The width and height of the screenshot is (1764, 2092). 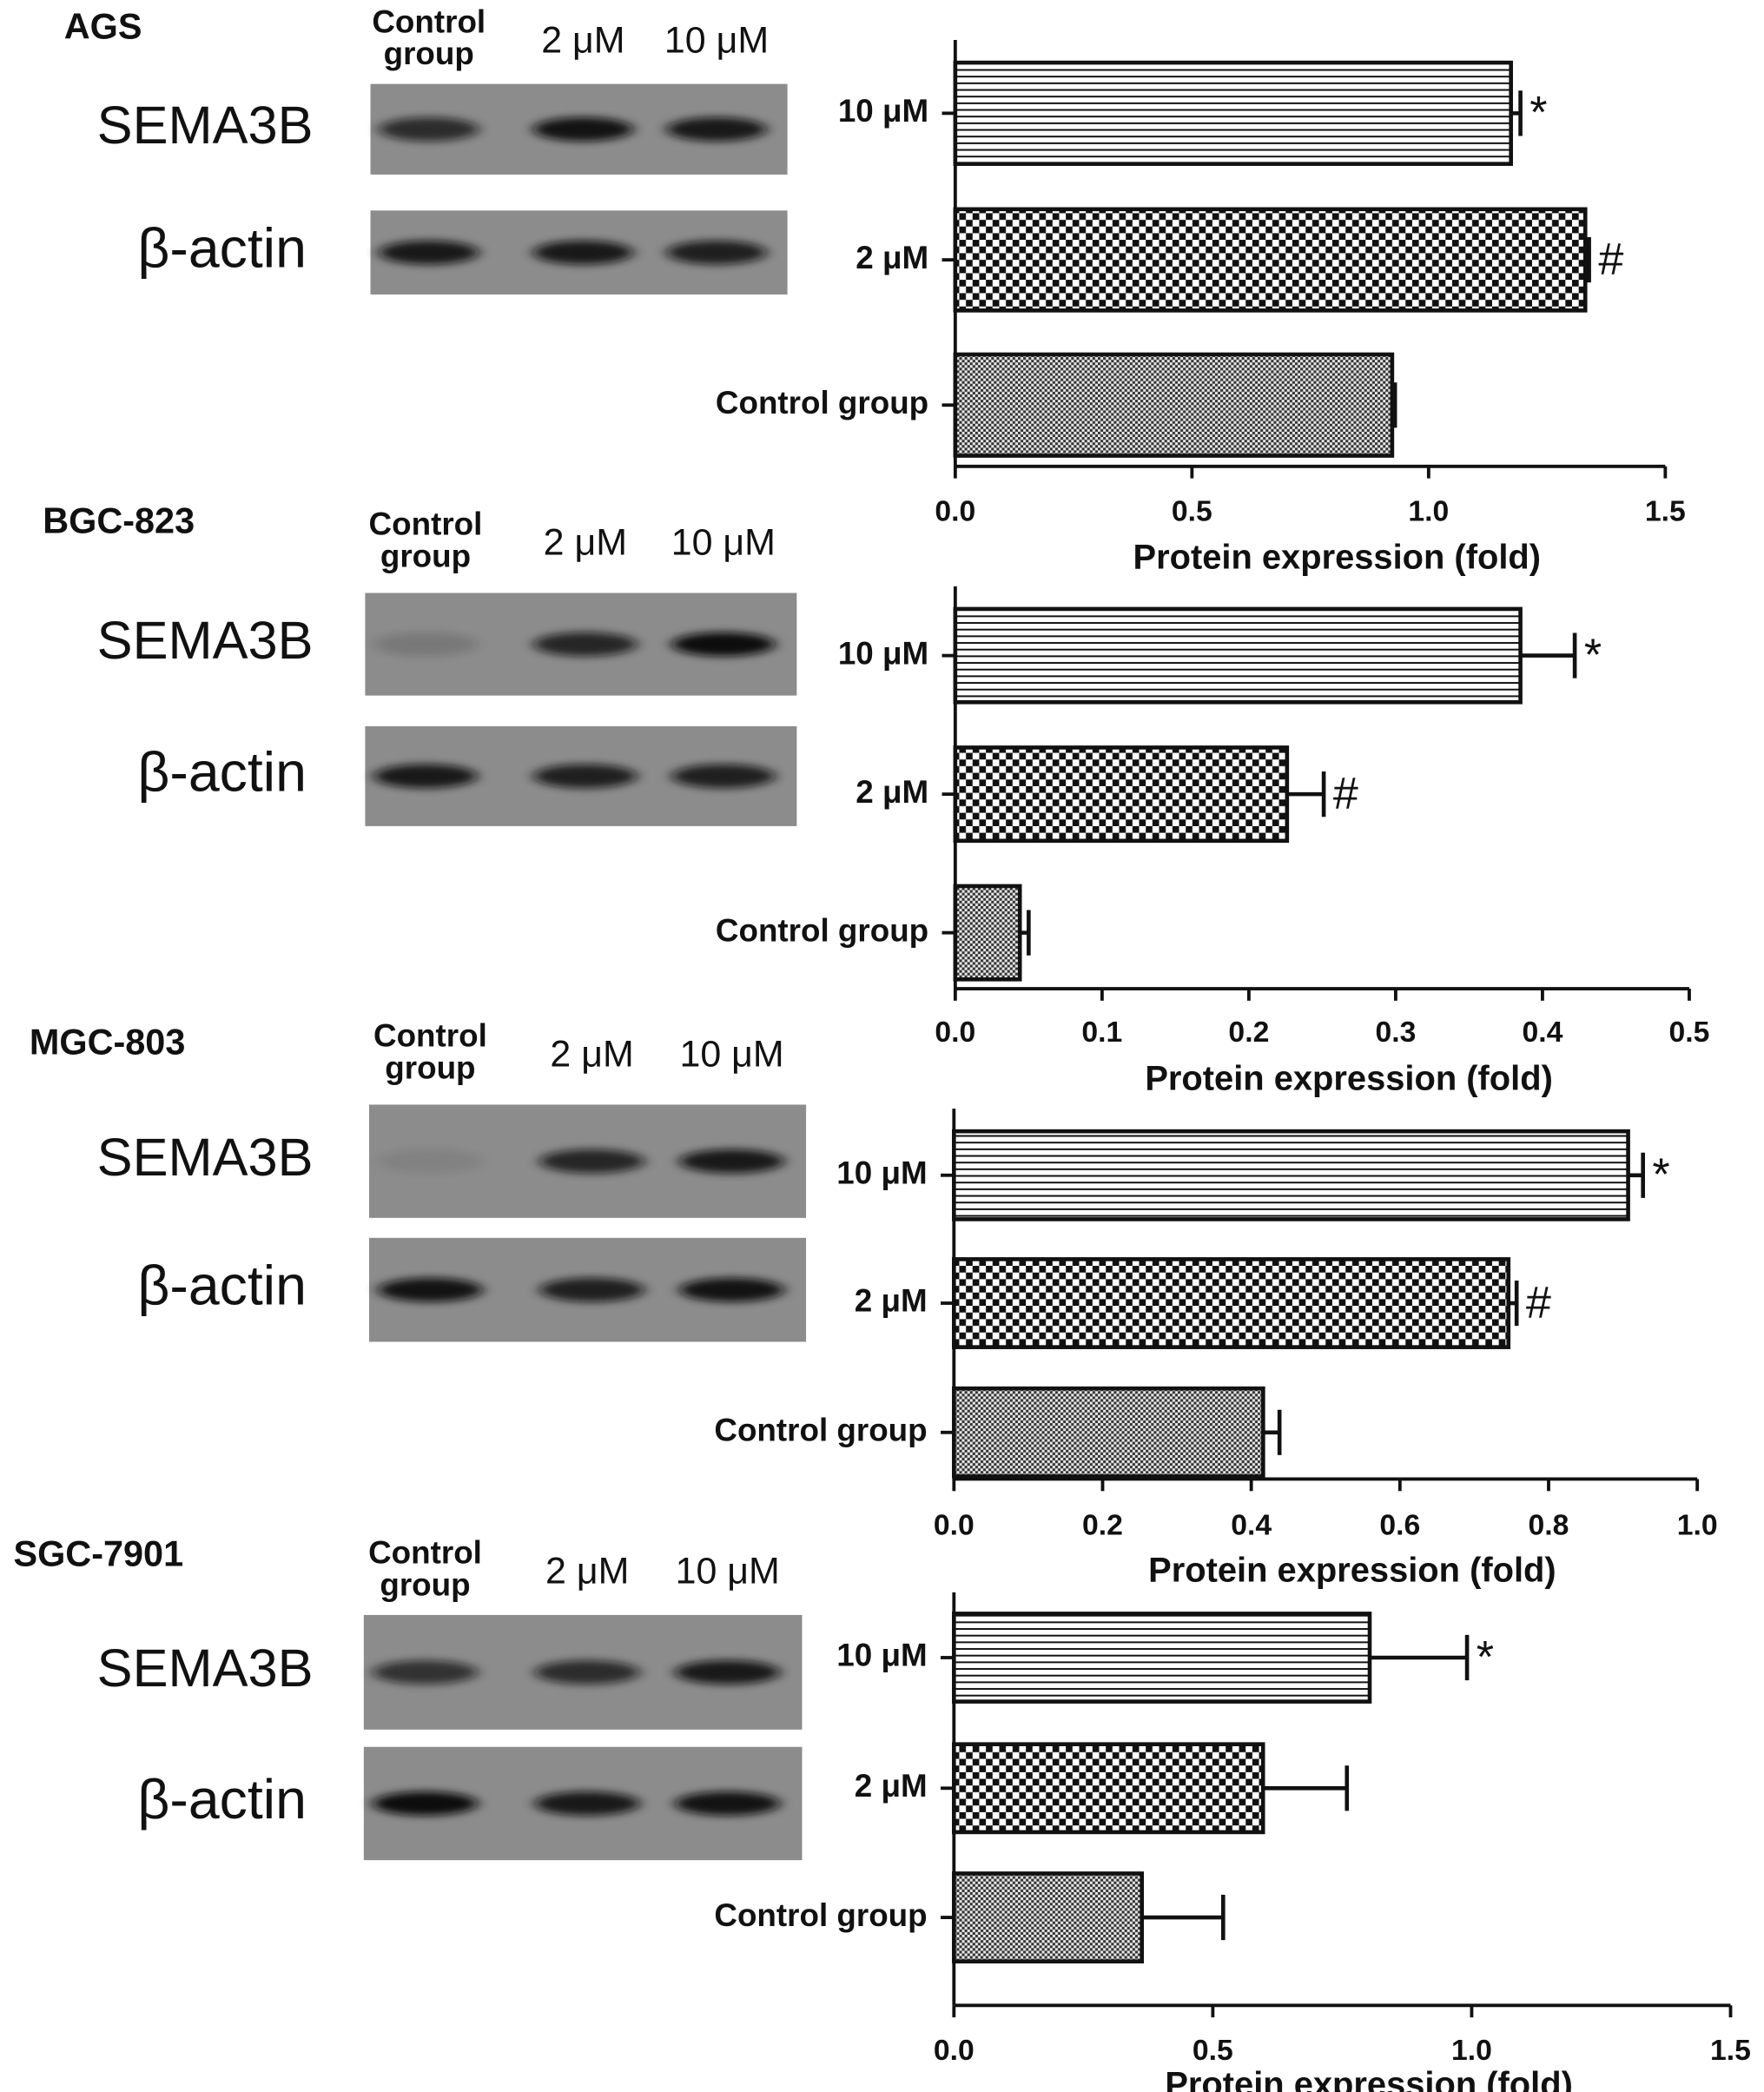 What do you see at coordinates (98, 1553) in the screenshot?
I see `cell-line-title: SGC-7901` at bounding box center [98, 1553].